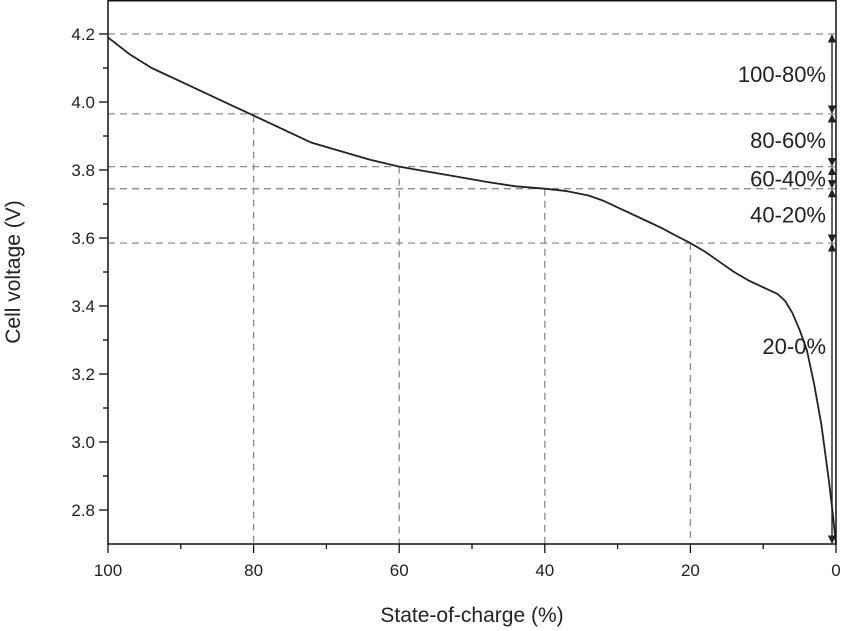 The image size is (850, 631). Describe the element at coordinates (108, 570) in the screenshot. I see `x-tick-label: 100` at that location.